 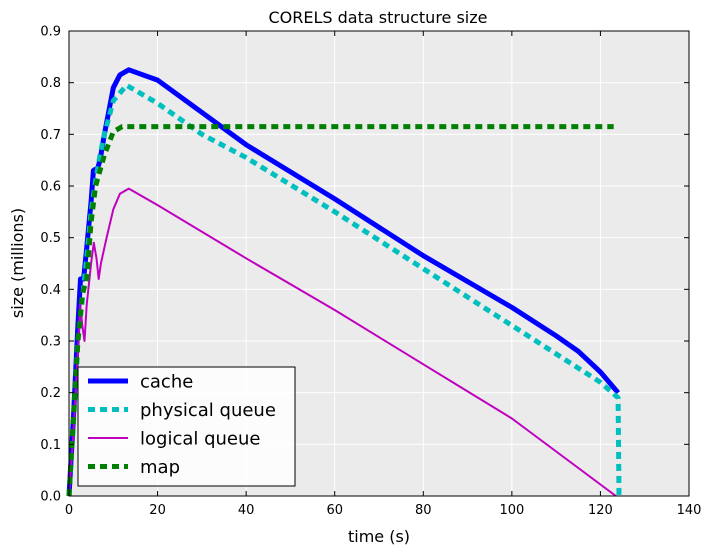 What do you see at coordinates (334, 510) in the screenshot?
I see `x-tick-label: 60` at bounding box center [334, 510].